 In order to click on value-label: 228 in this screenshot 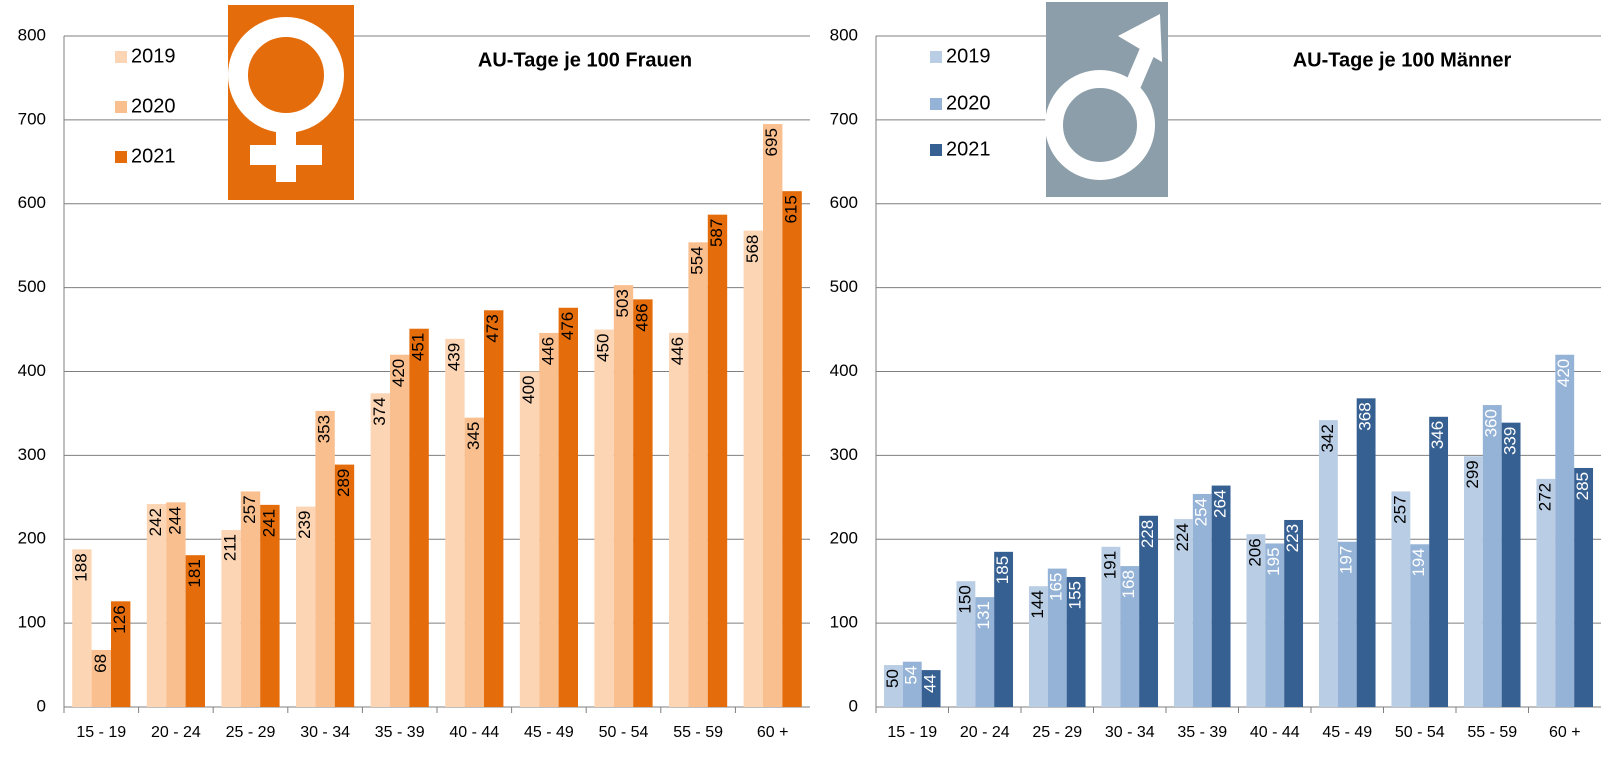, I will do `click(1147, 534)`.